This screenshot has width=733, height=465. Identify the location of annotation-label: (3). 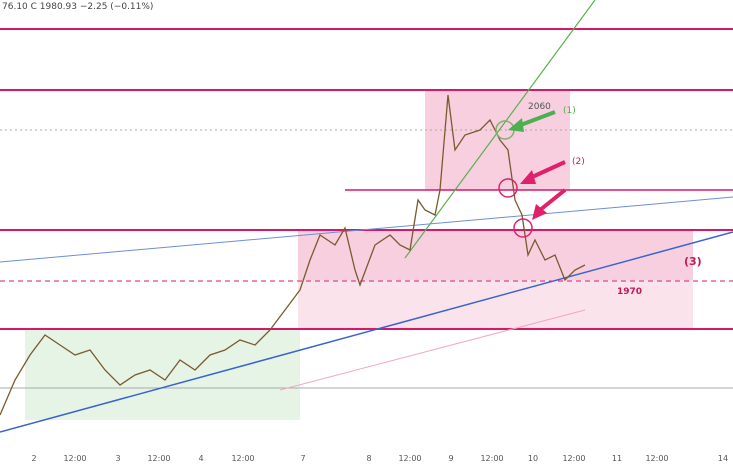
(693, 261).